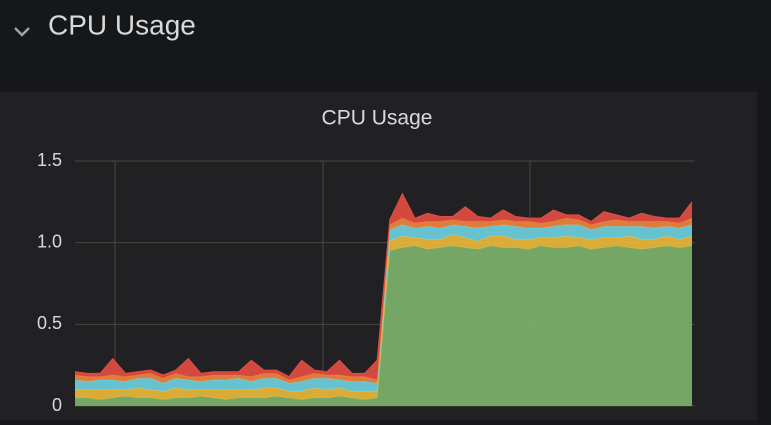 The image size is (771, 425). I want to click on panel-title: CPU Usage, so click(377, 118).